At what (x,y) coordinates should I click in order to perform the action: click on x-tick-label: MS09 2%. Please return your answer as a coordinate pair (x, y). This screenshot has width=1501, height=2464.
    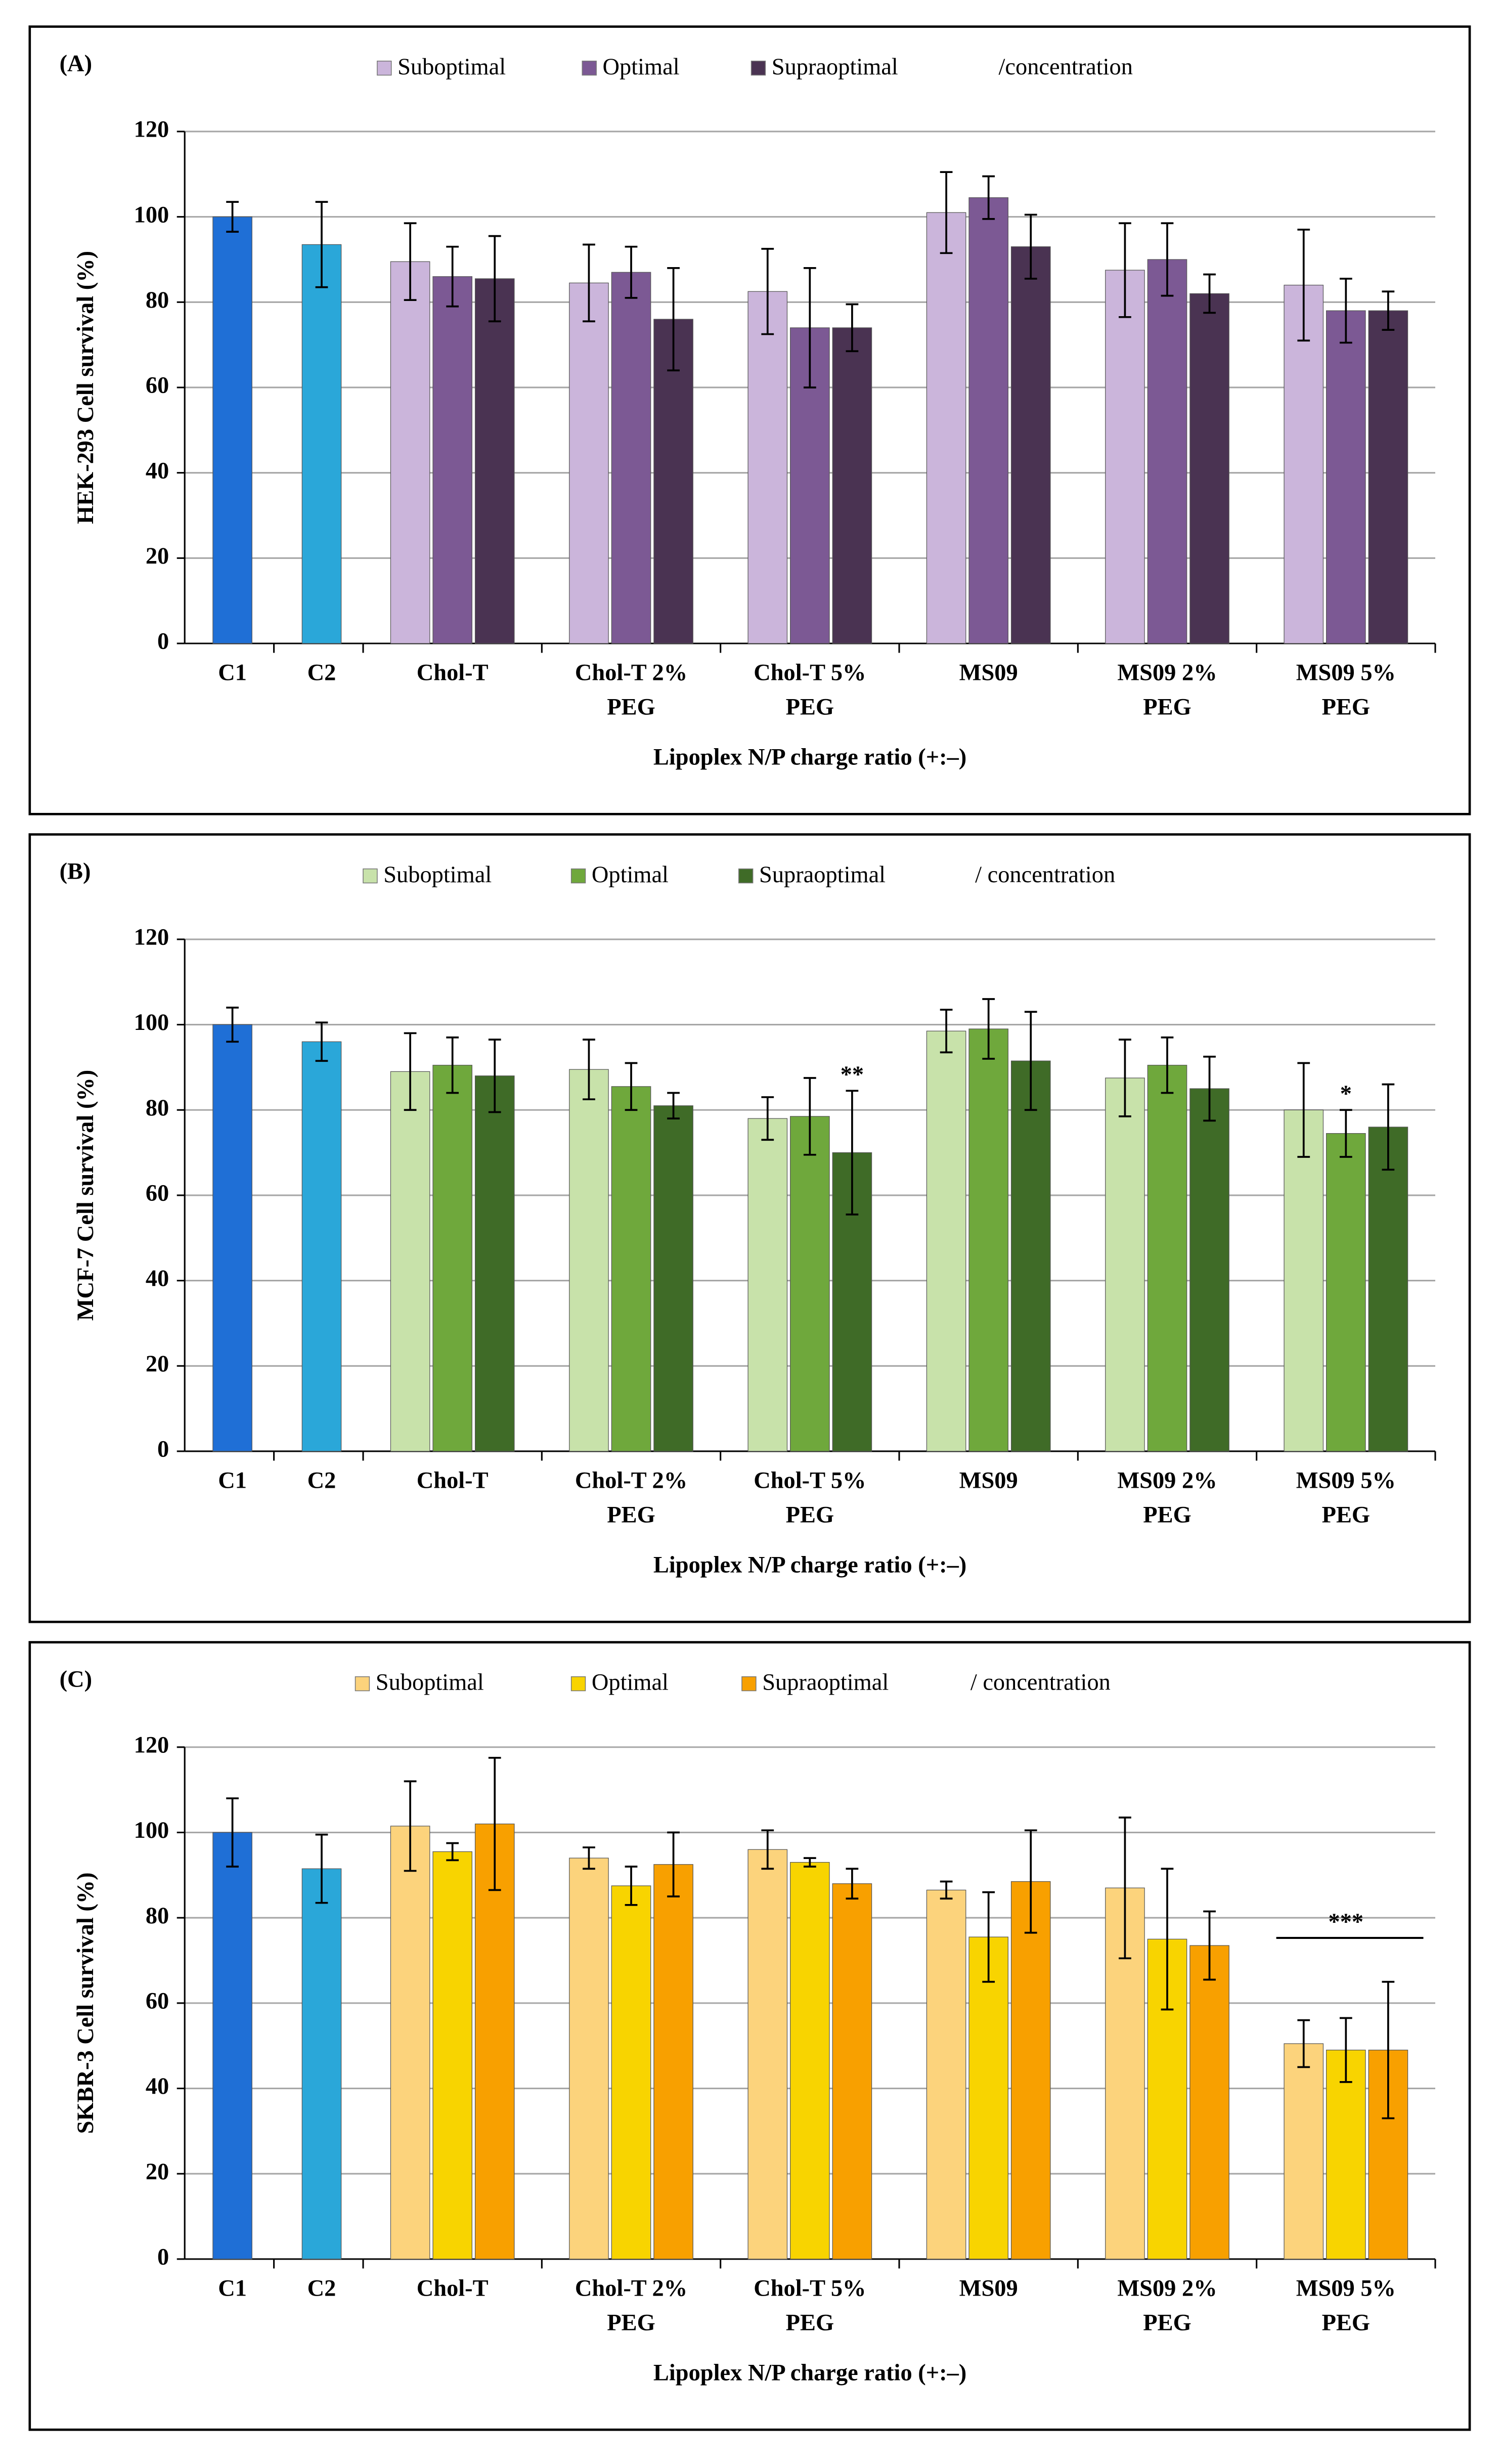
    Looking at the image, I should click on (1167, 2288).